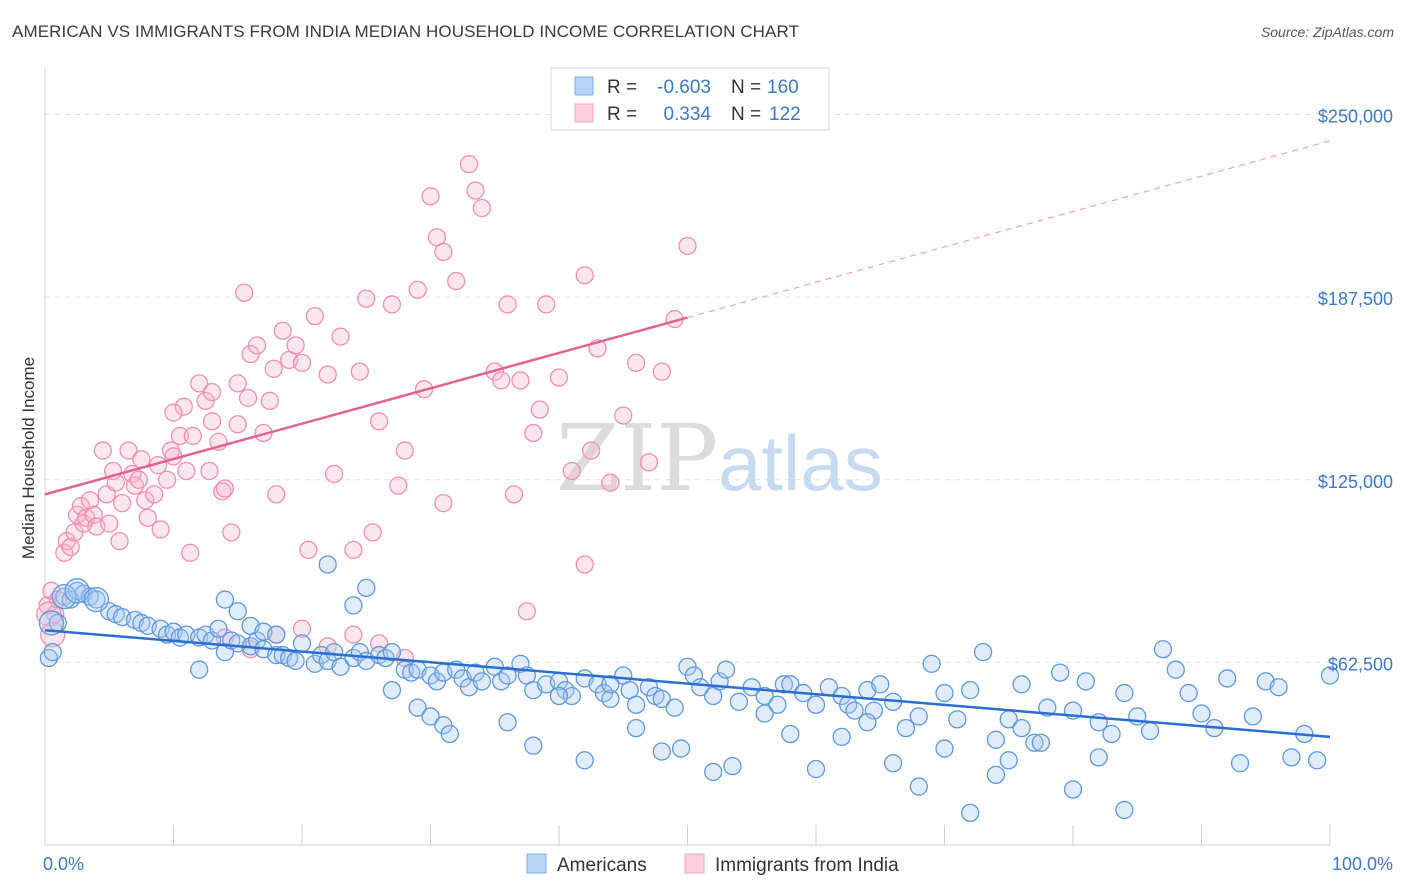  Describe the element at coordinates (1362, 864) in the screenshot. I see `x-tick-label-max: 100.0%` at that location.